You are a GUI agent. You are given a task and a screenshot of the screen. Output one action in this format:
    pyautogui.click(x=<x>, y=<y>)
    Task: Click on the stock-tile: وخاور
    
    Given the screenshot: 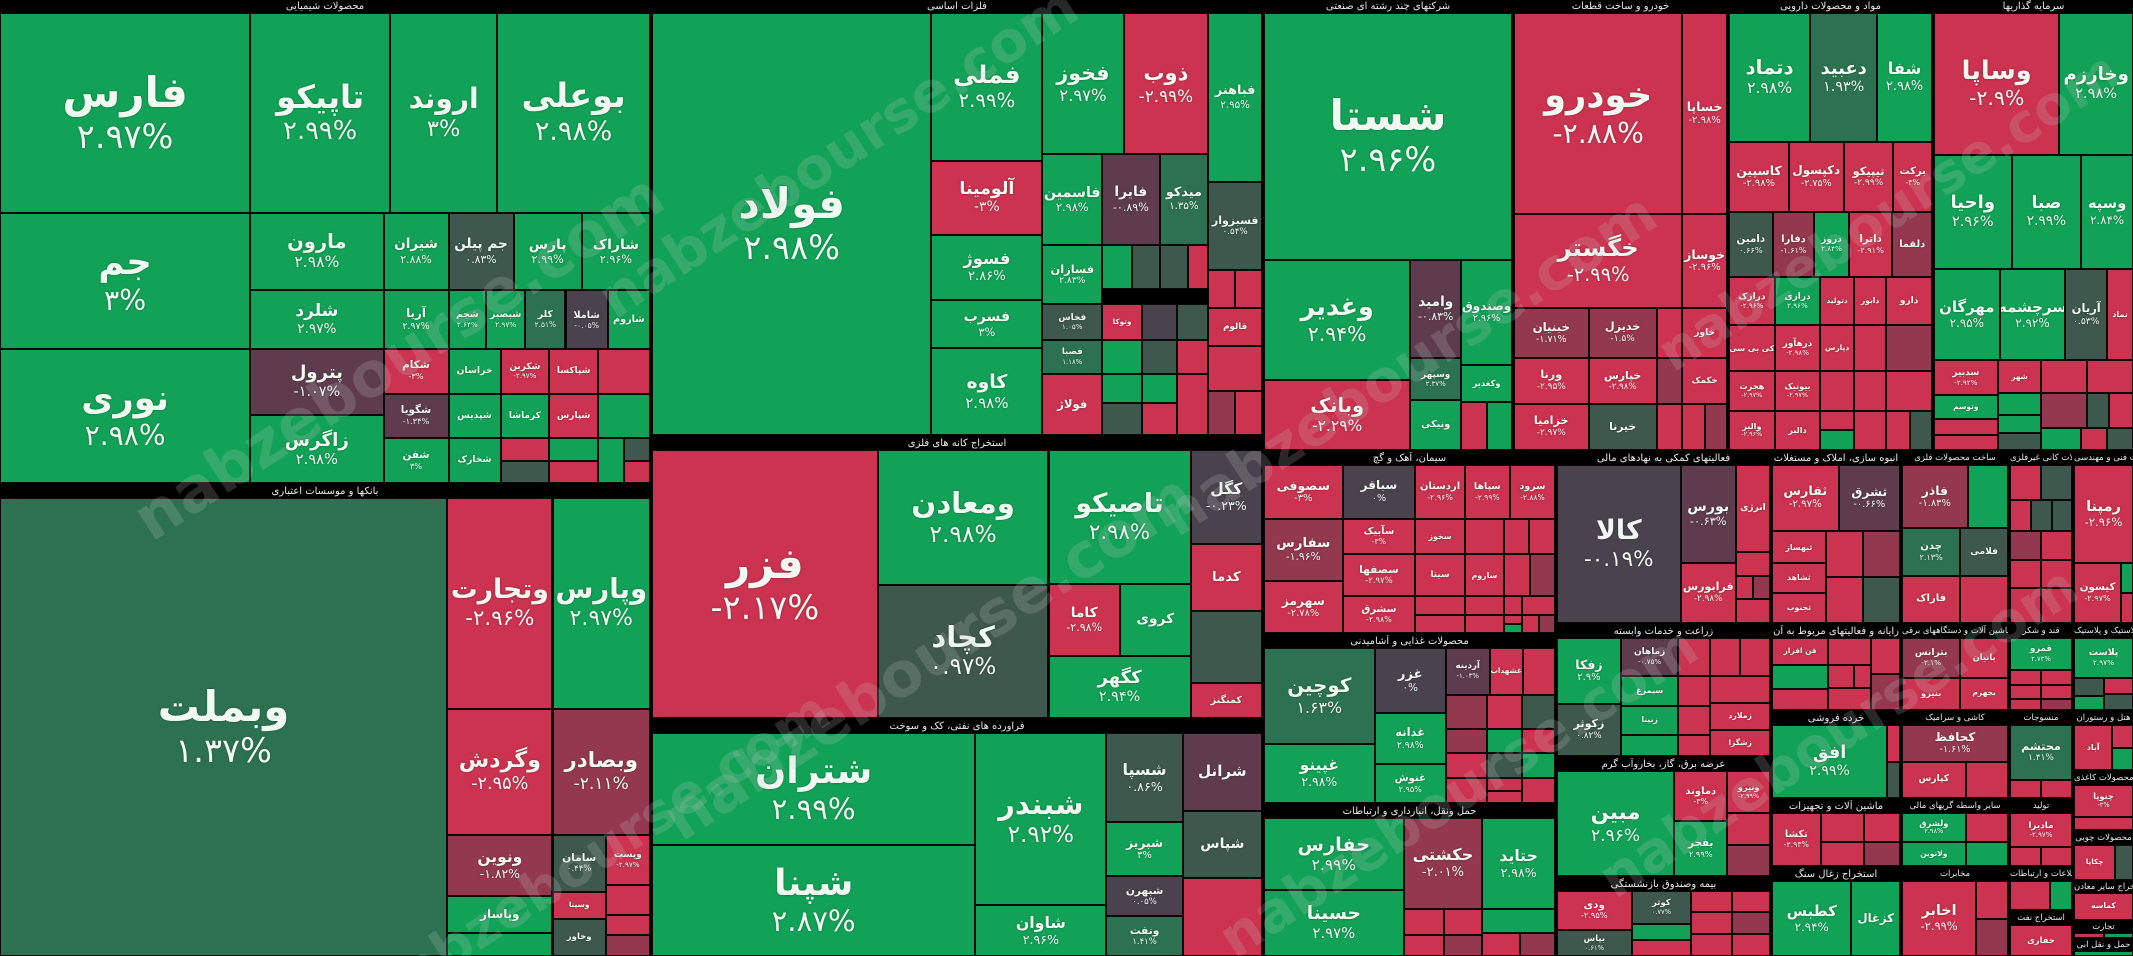 What is the action you would take?
    pyautogui.click(x=579, y=937)
    